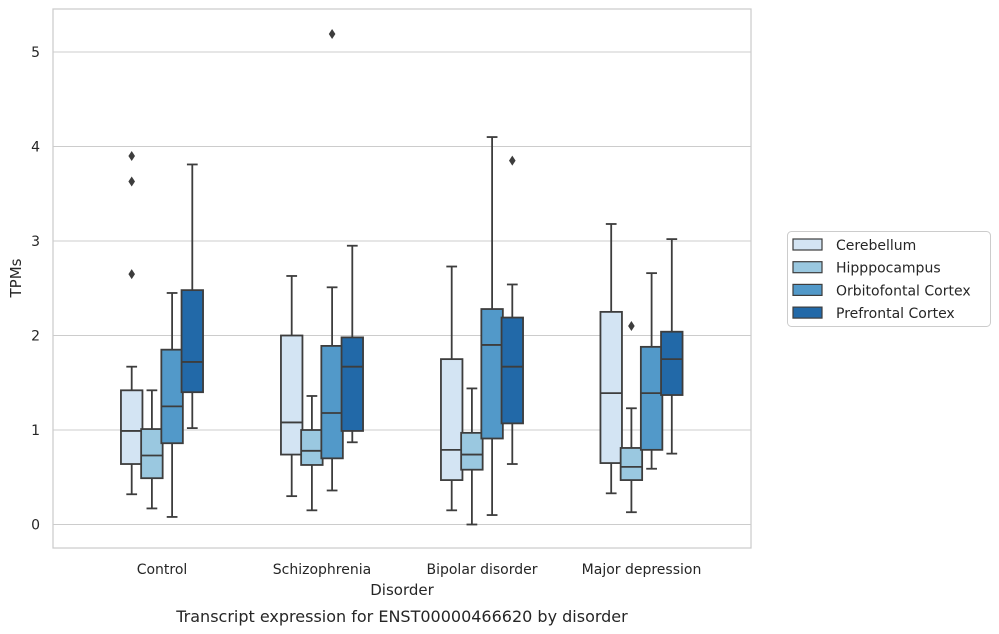  I want to click on x-tick-label: Bipolar disorder, so click(481, 570).